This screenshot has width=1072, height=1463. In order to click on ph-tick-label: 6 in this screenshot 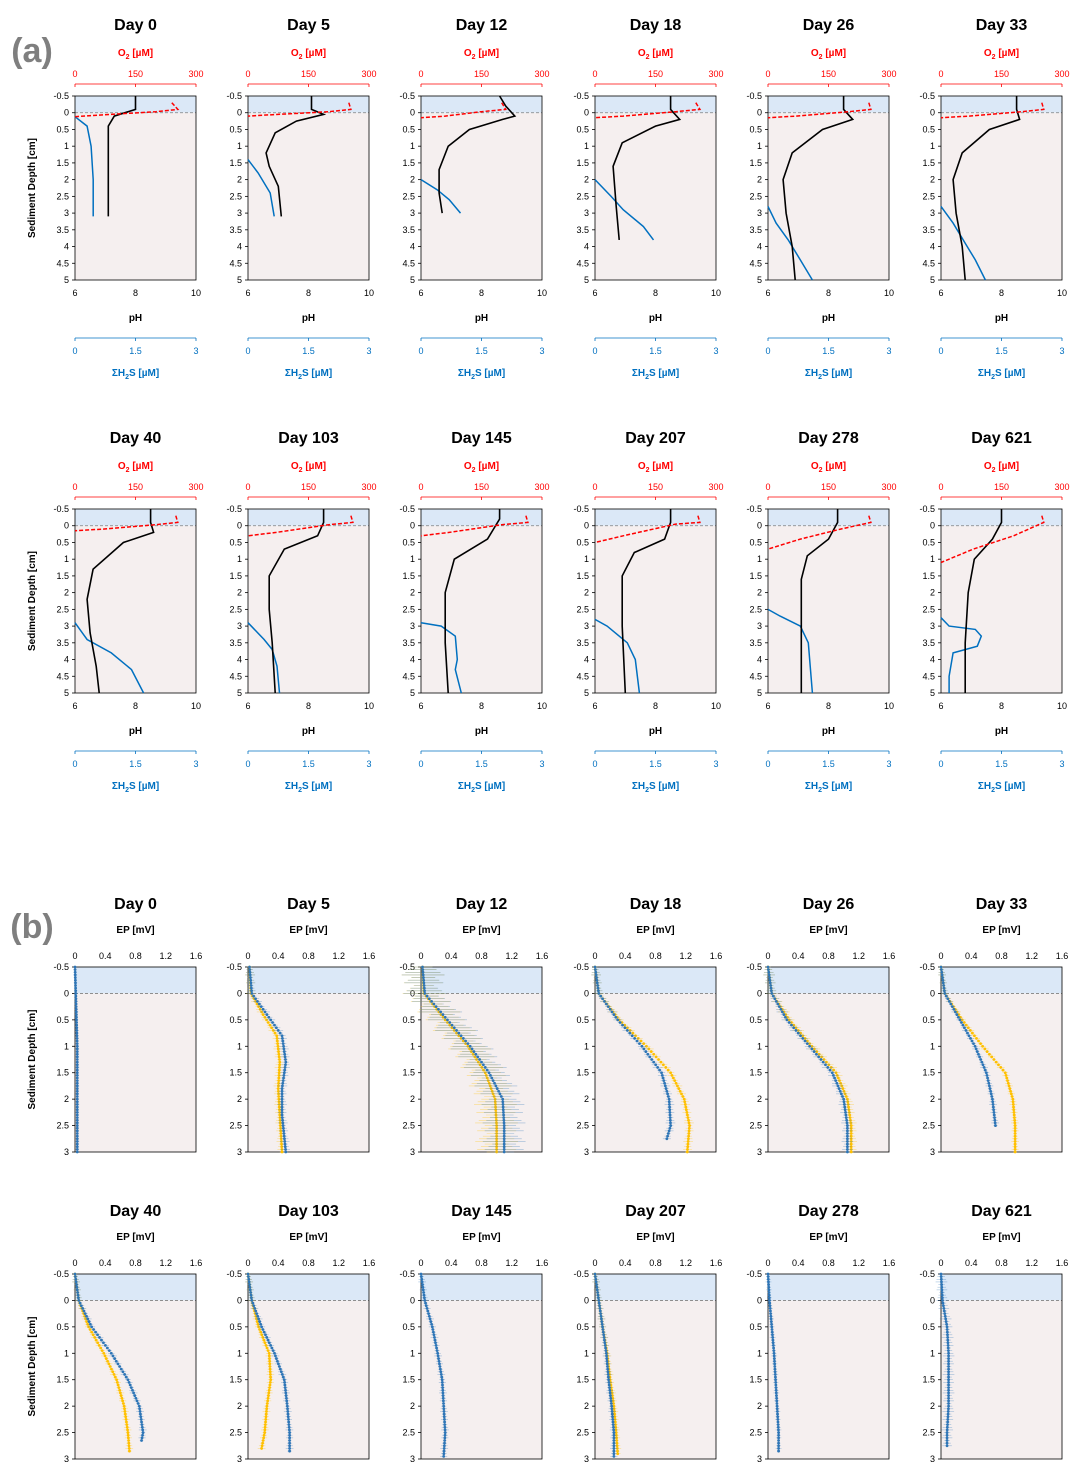, I will do `click(767, 293)`.